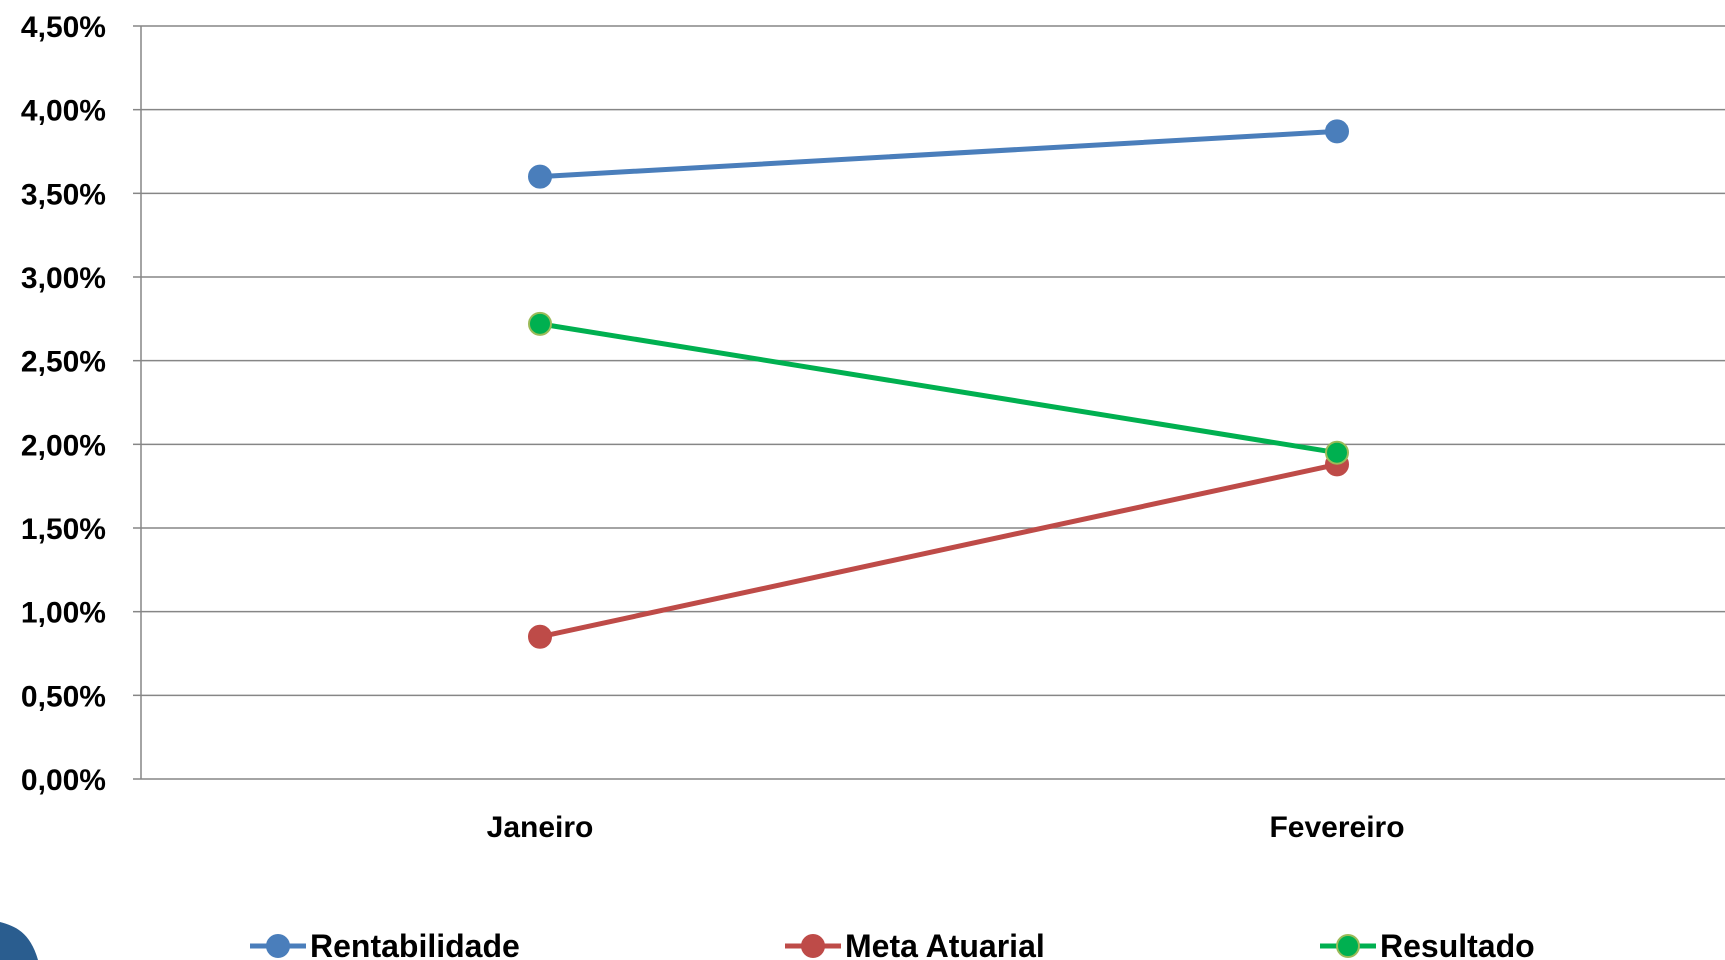 The height and width of the screenshot is (960, 1725). What do you see at coordinates (540, 827) in the screenshot?
I see `x-tick-label: Janeiro` at bounding box center [540, 827].